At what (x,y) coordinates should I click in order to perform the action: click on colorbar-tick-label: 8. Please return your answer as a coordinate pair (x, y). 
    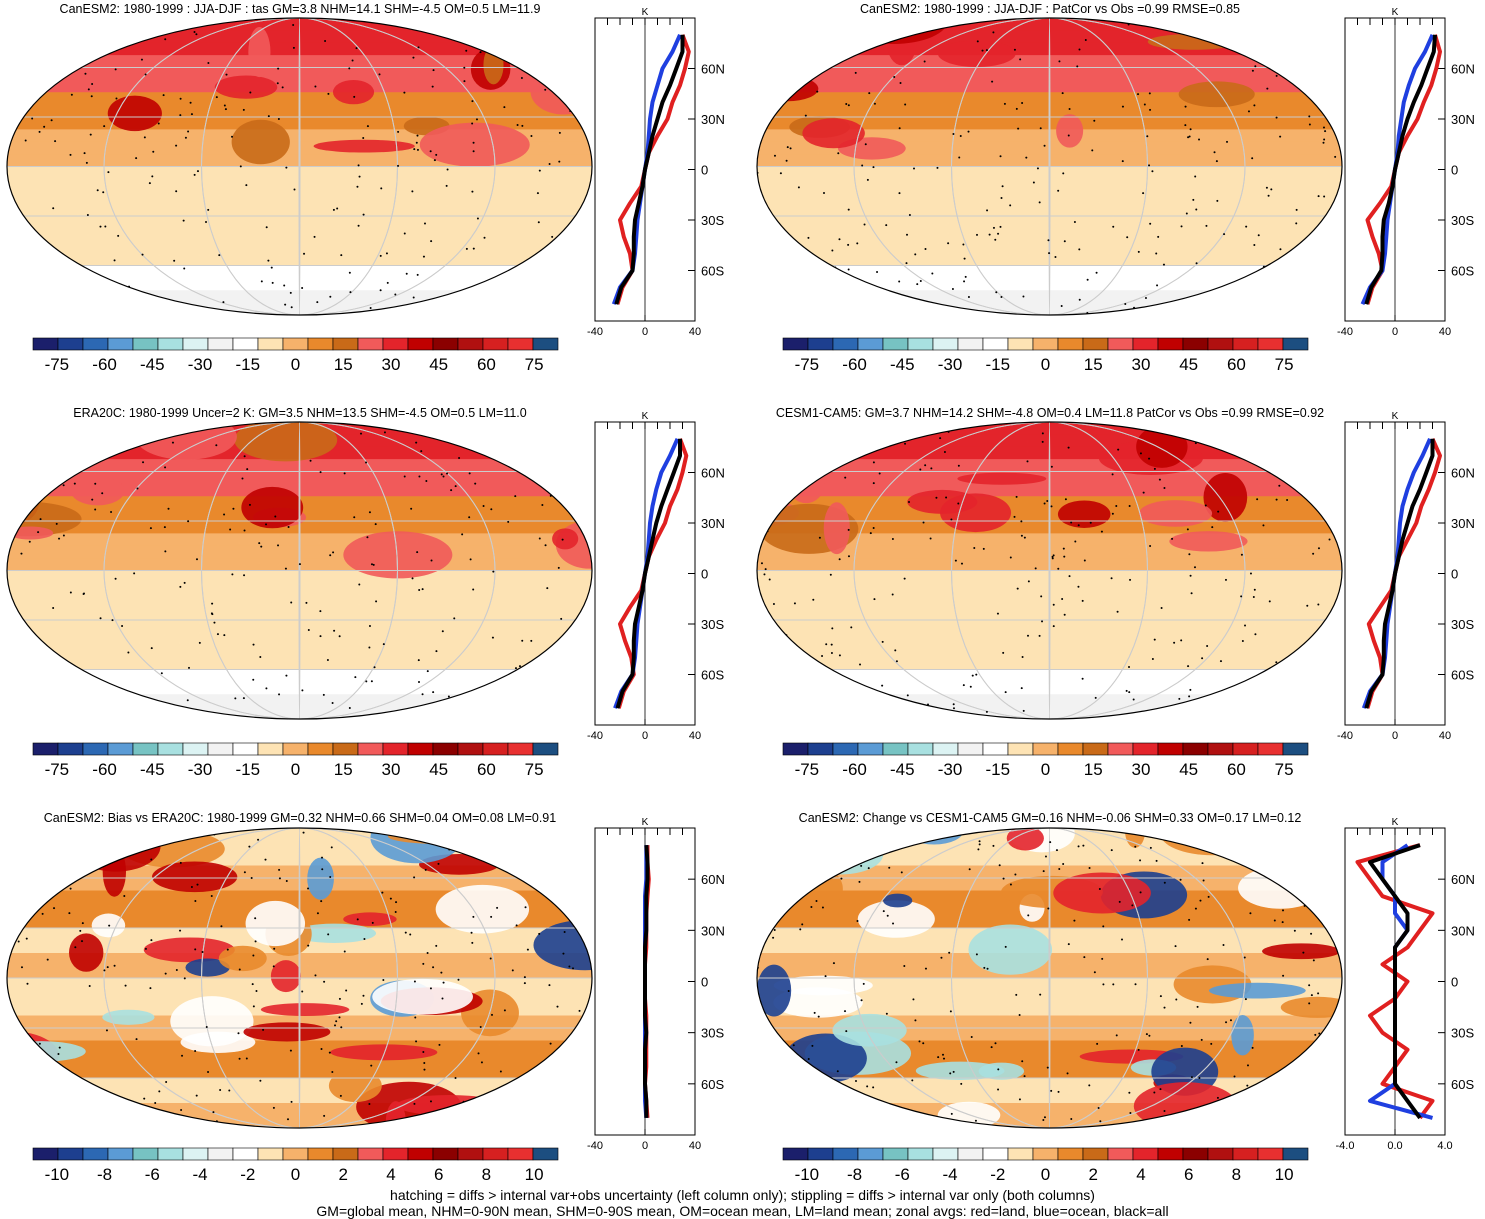
    Looking at the image, I should click on (486, 1174).